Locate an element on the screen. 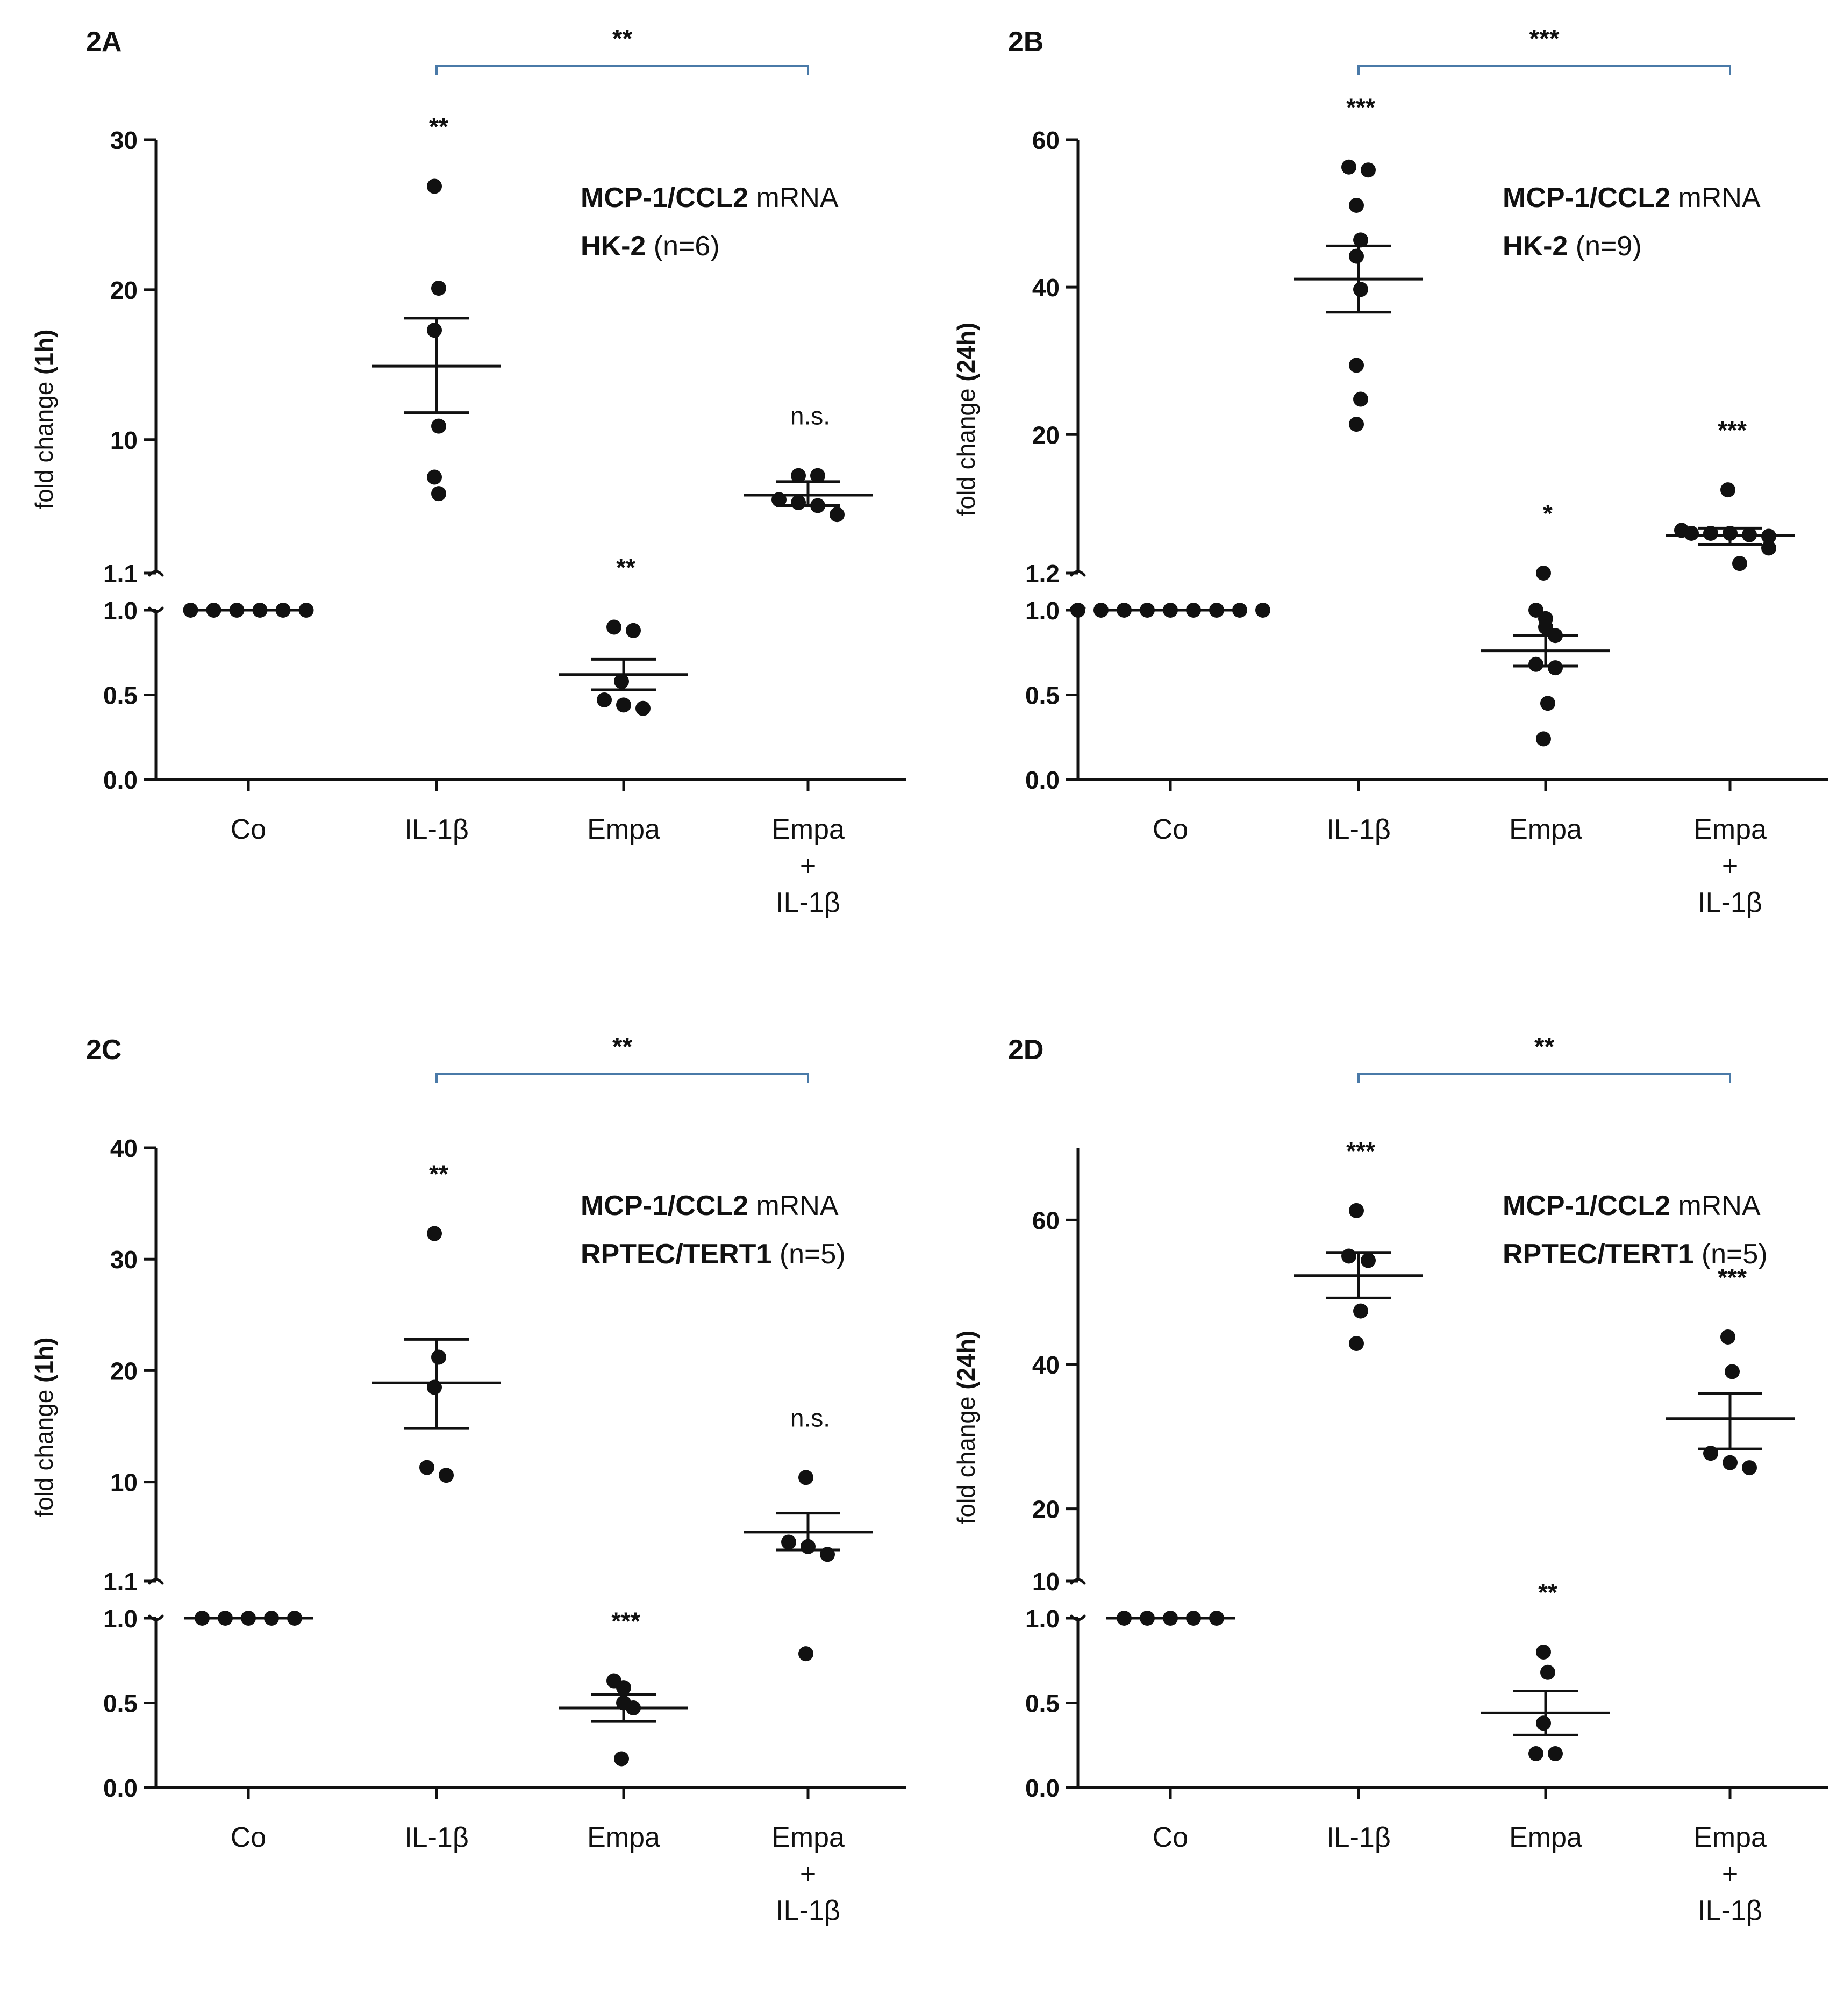 This screenshot has width=1844, height=2016. legend-line-2: HK-2 (n=9) is located at coordinates (1572, 246).